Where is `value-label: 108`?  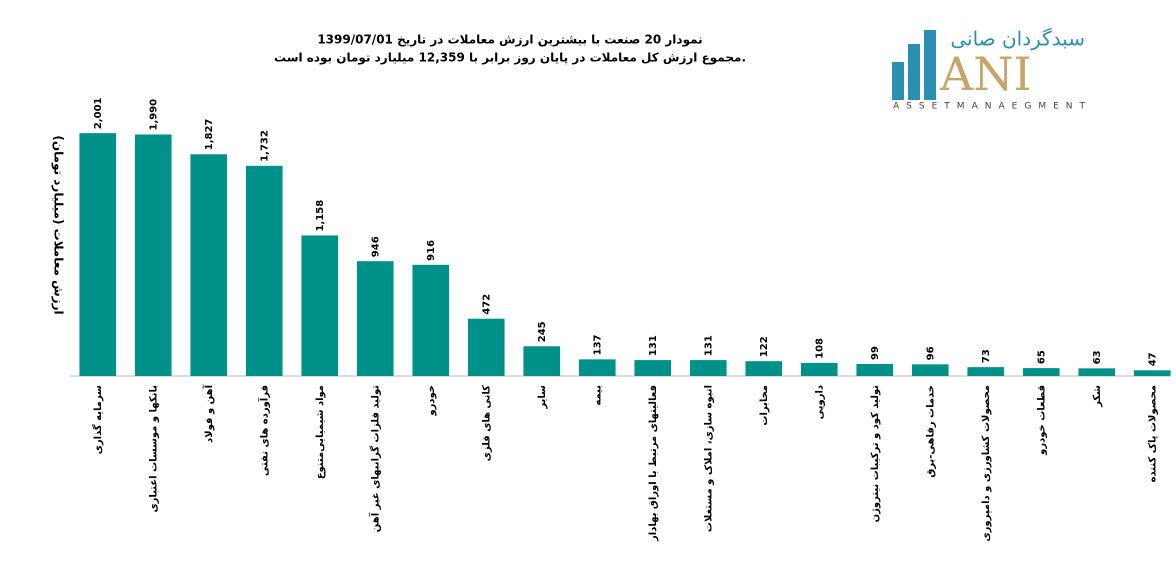
value-label: 108 is located at coordinates (819, 348).